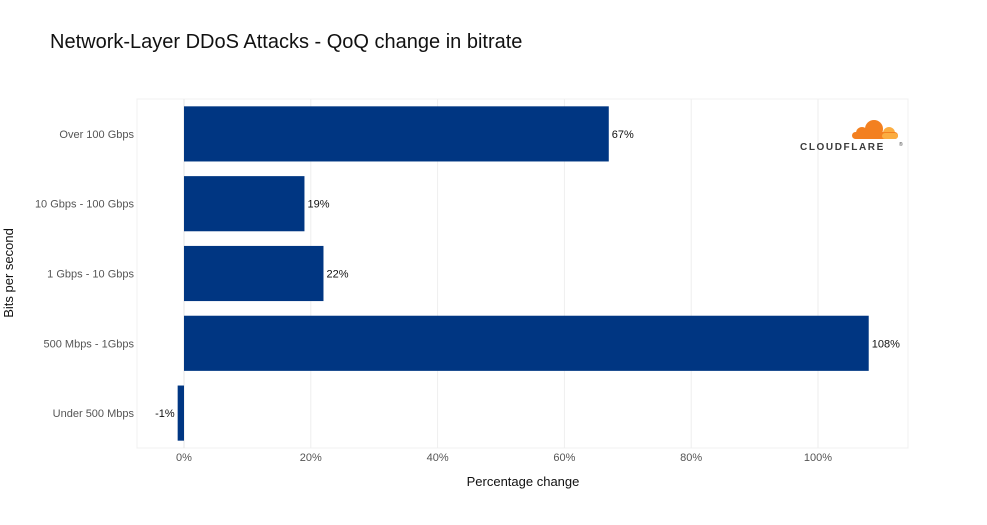 The image size is (987, 525). What do you see at coordinates (523, 481) in the screenshot?
I see `x-axis-title: Percentage change` at bounding box center [523, 481].